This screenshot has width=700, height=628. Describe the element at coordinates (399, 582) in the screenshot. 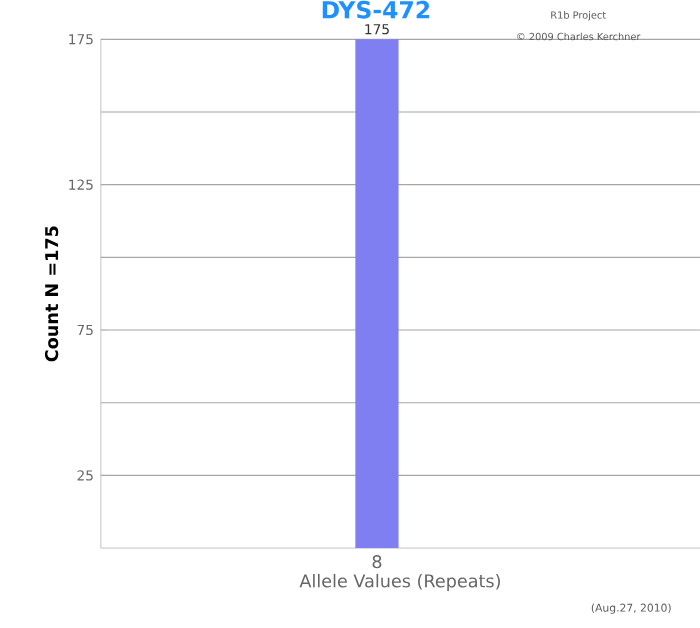

I see `x-axis-title: Allele Values (Repeats)` at that location.